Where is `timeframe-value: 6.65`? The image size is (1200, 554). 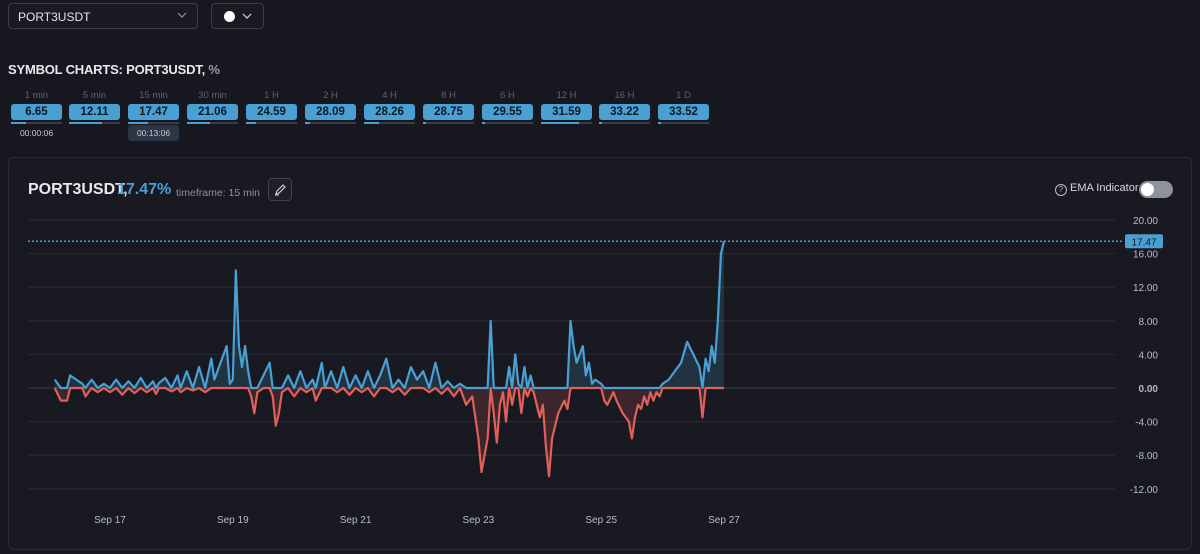
timeframe-value: 6.65 is located at coordinates (36, 112).